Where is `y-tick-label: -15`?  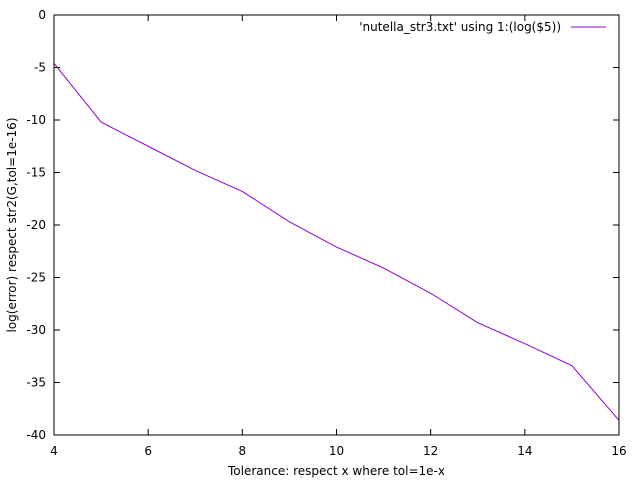
y-tick-label: -15 is located at coordinates (36, 173).